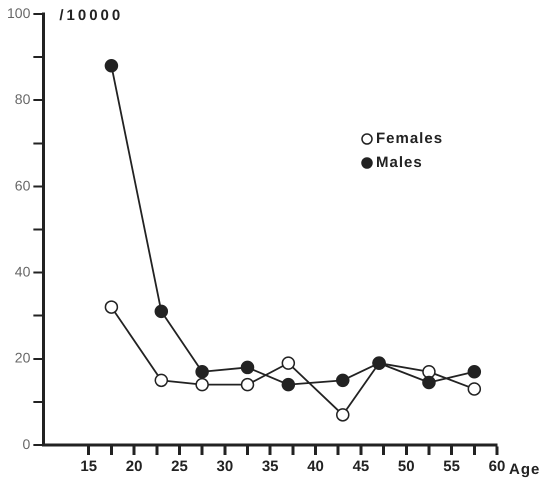  What do you see at coordinates (19, 12) in the screenshot?
I see `y-tick-label: 100` at bounding box center [19, 12].